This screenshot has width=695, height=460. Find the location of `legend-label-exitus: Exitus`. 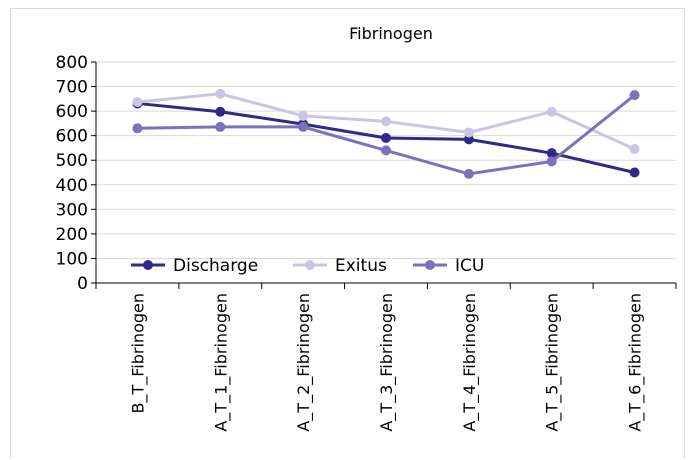

legend-label-exitus: Exitus is located at coordinates (361, 266).